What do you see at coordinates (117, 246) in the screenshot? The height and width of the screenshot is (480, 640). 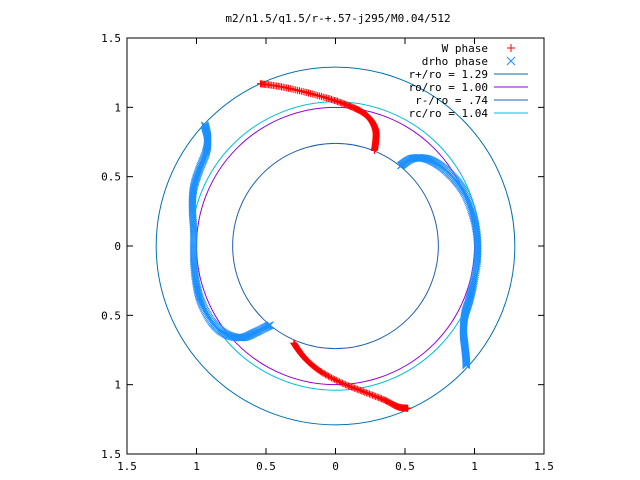 I see `y-tick-label: 0` at bounding box center [117, 246].